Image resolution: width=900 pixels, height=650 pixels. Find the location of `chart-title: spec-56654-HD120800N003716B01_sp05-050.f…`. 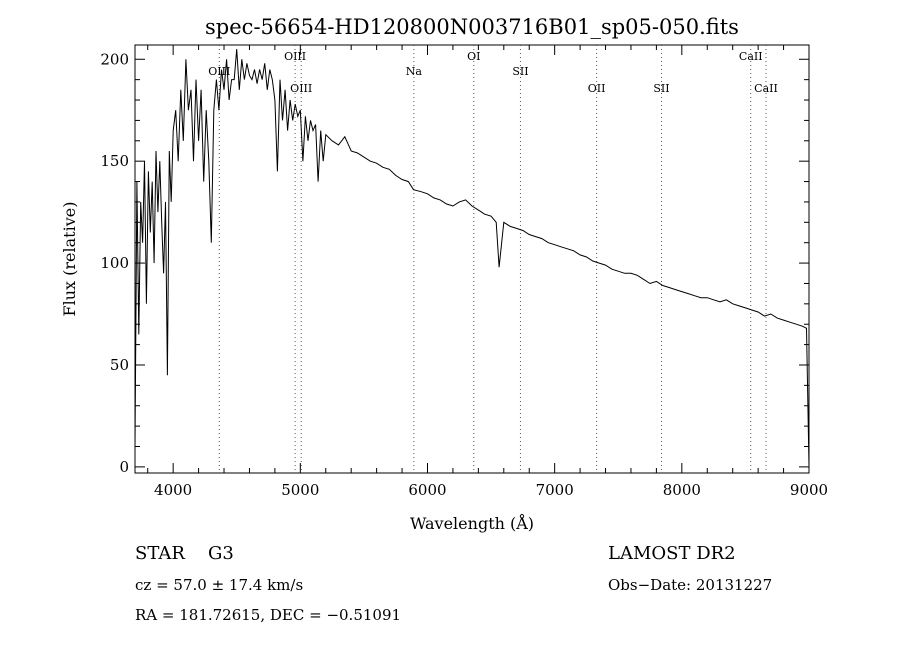

chart-title: spec-56654-HD120800N003716B01_sp05-050.f… is located at coordinates (472, 27).